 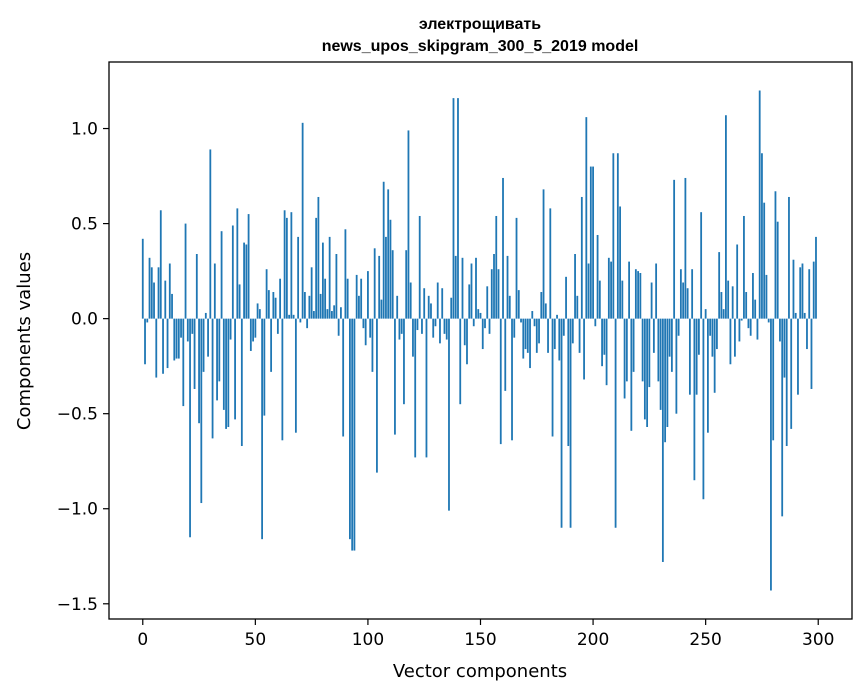 I want to click on y-tick-label-0: −1.5, so click(x=77, y=605).